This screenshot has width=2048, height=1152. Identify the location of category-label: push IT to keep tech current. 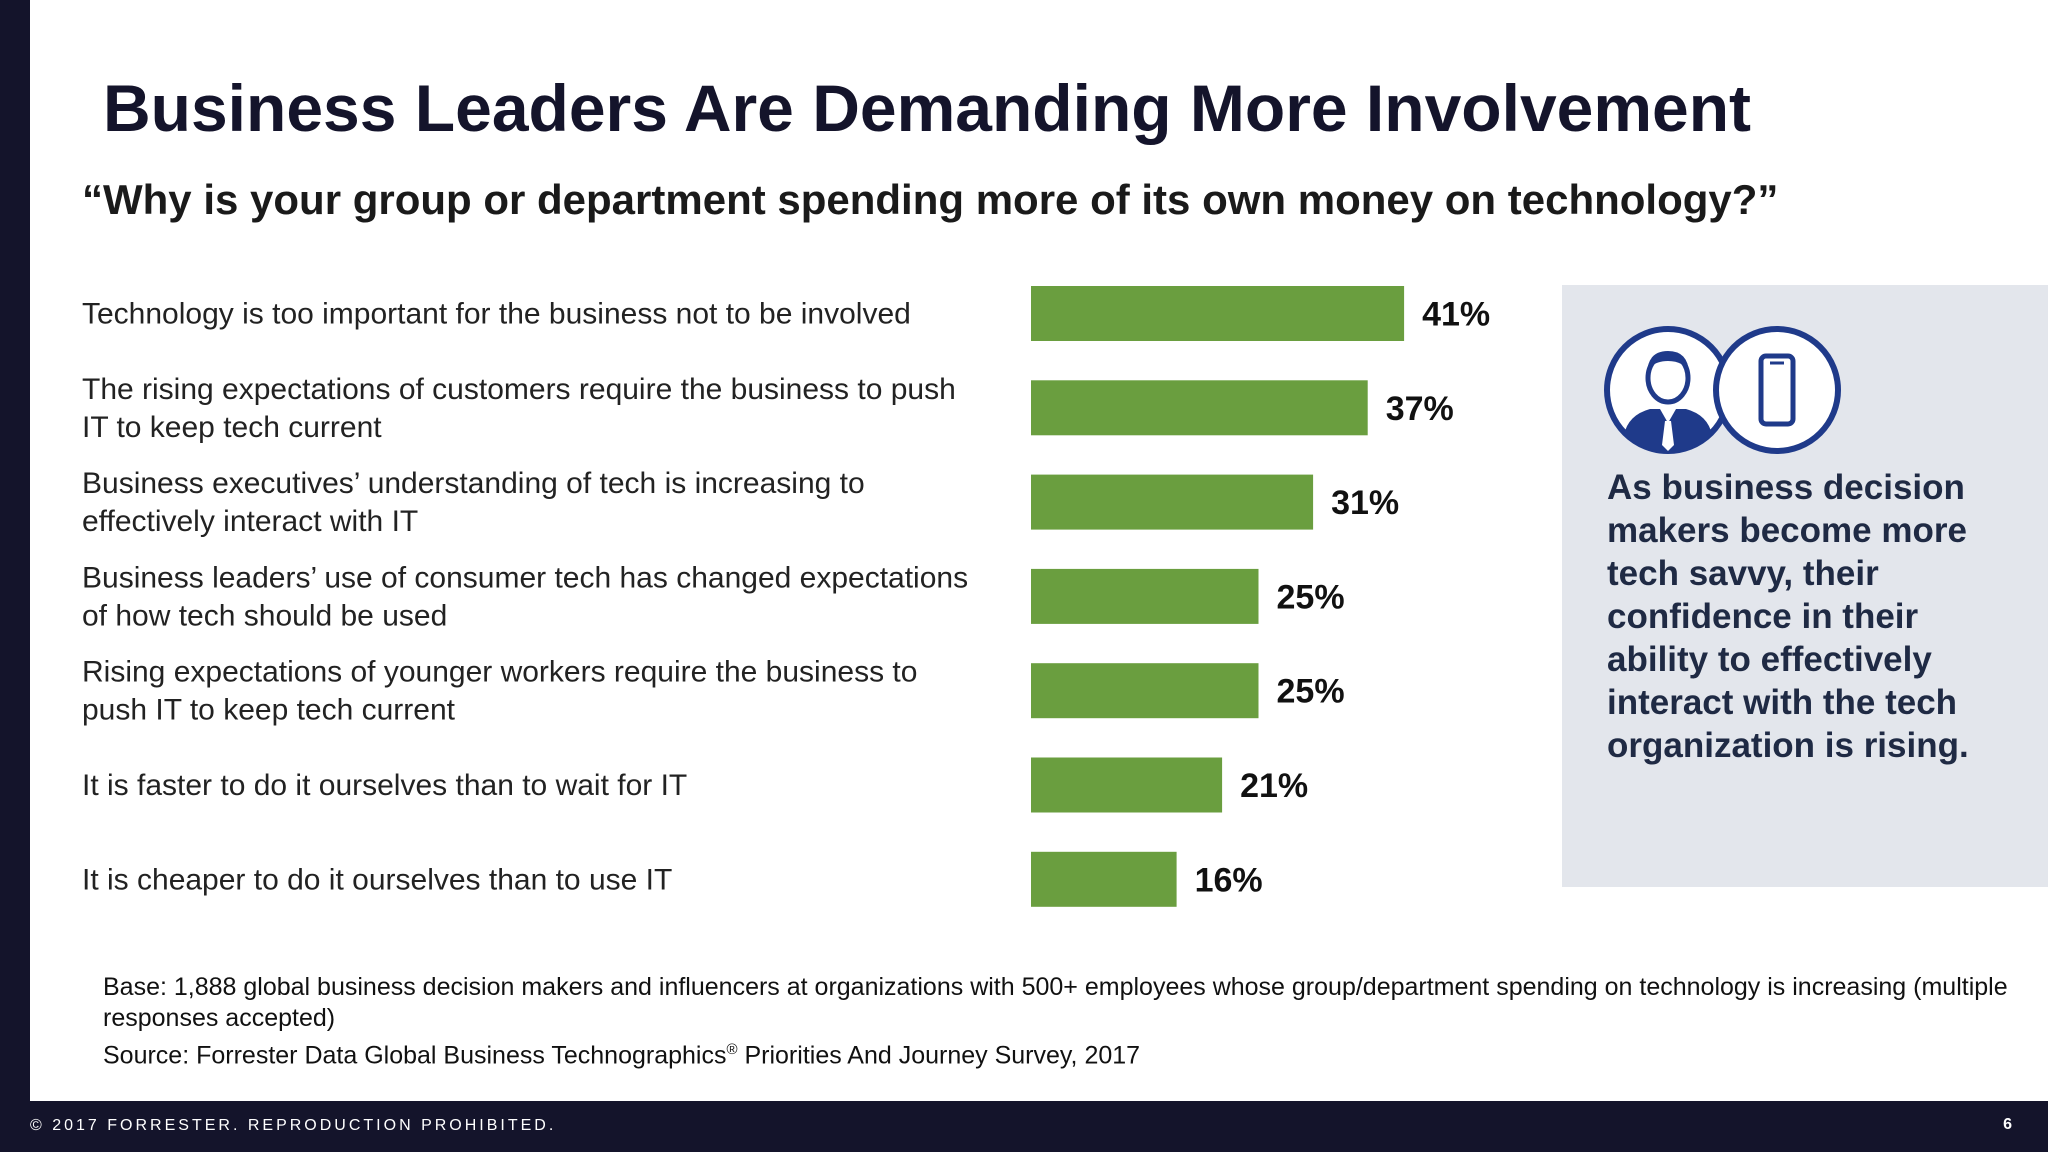
(269, 710).